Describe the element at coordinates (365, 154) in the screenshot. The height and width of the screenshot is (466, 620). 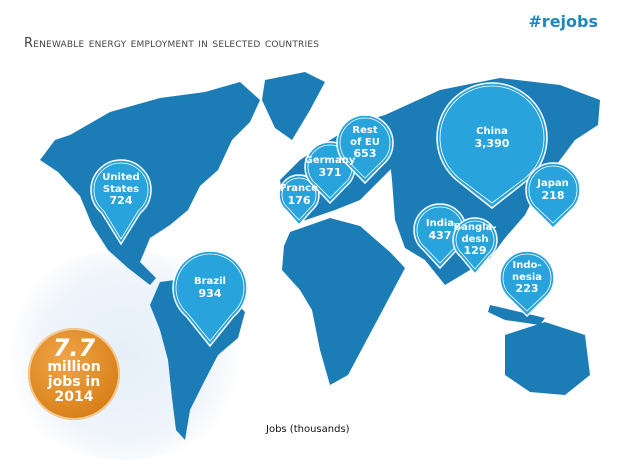
I see `jobs-value: 653` at that location.